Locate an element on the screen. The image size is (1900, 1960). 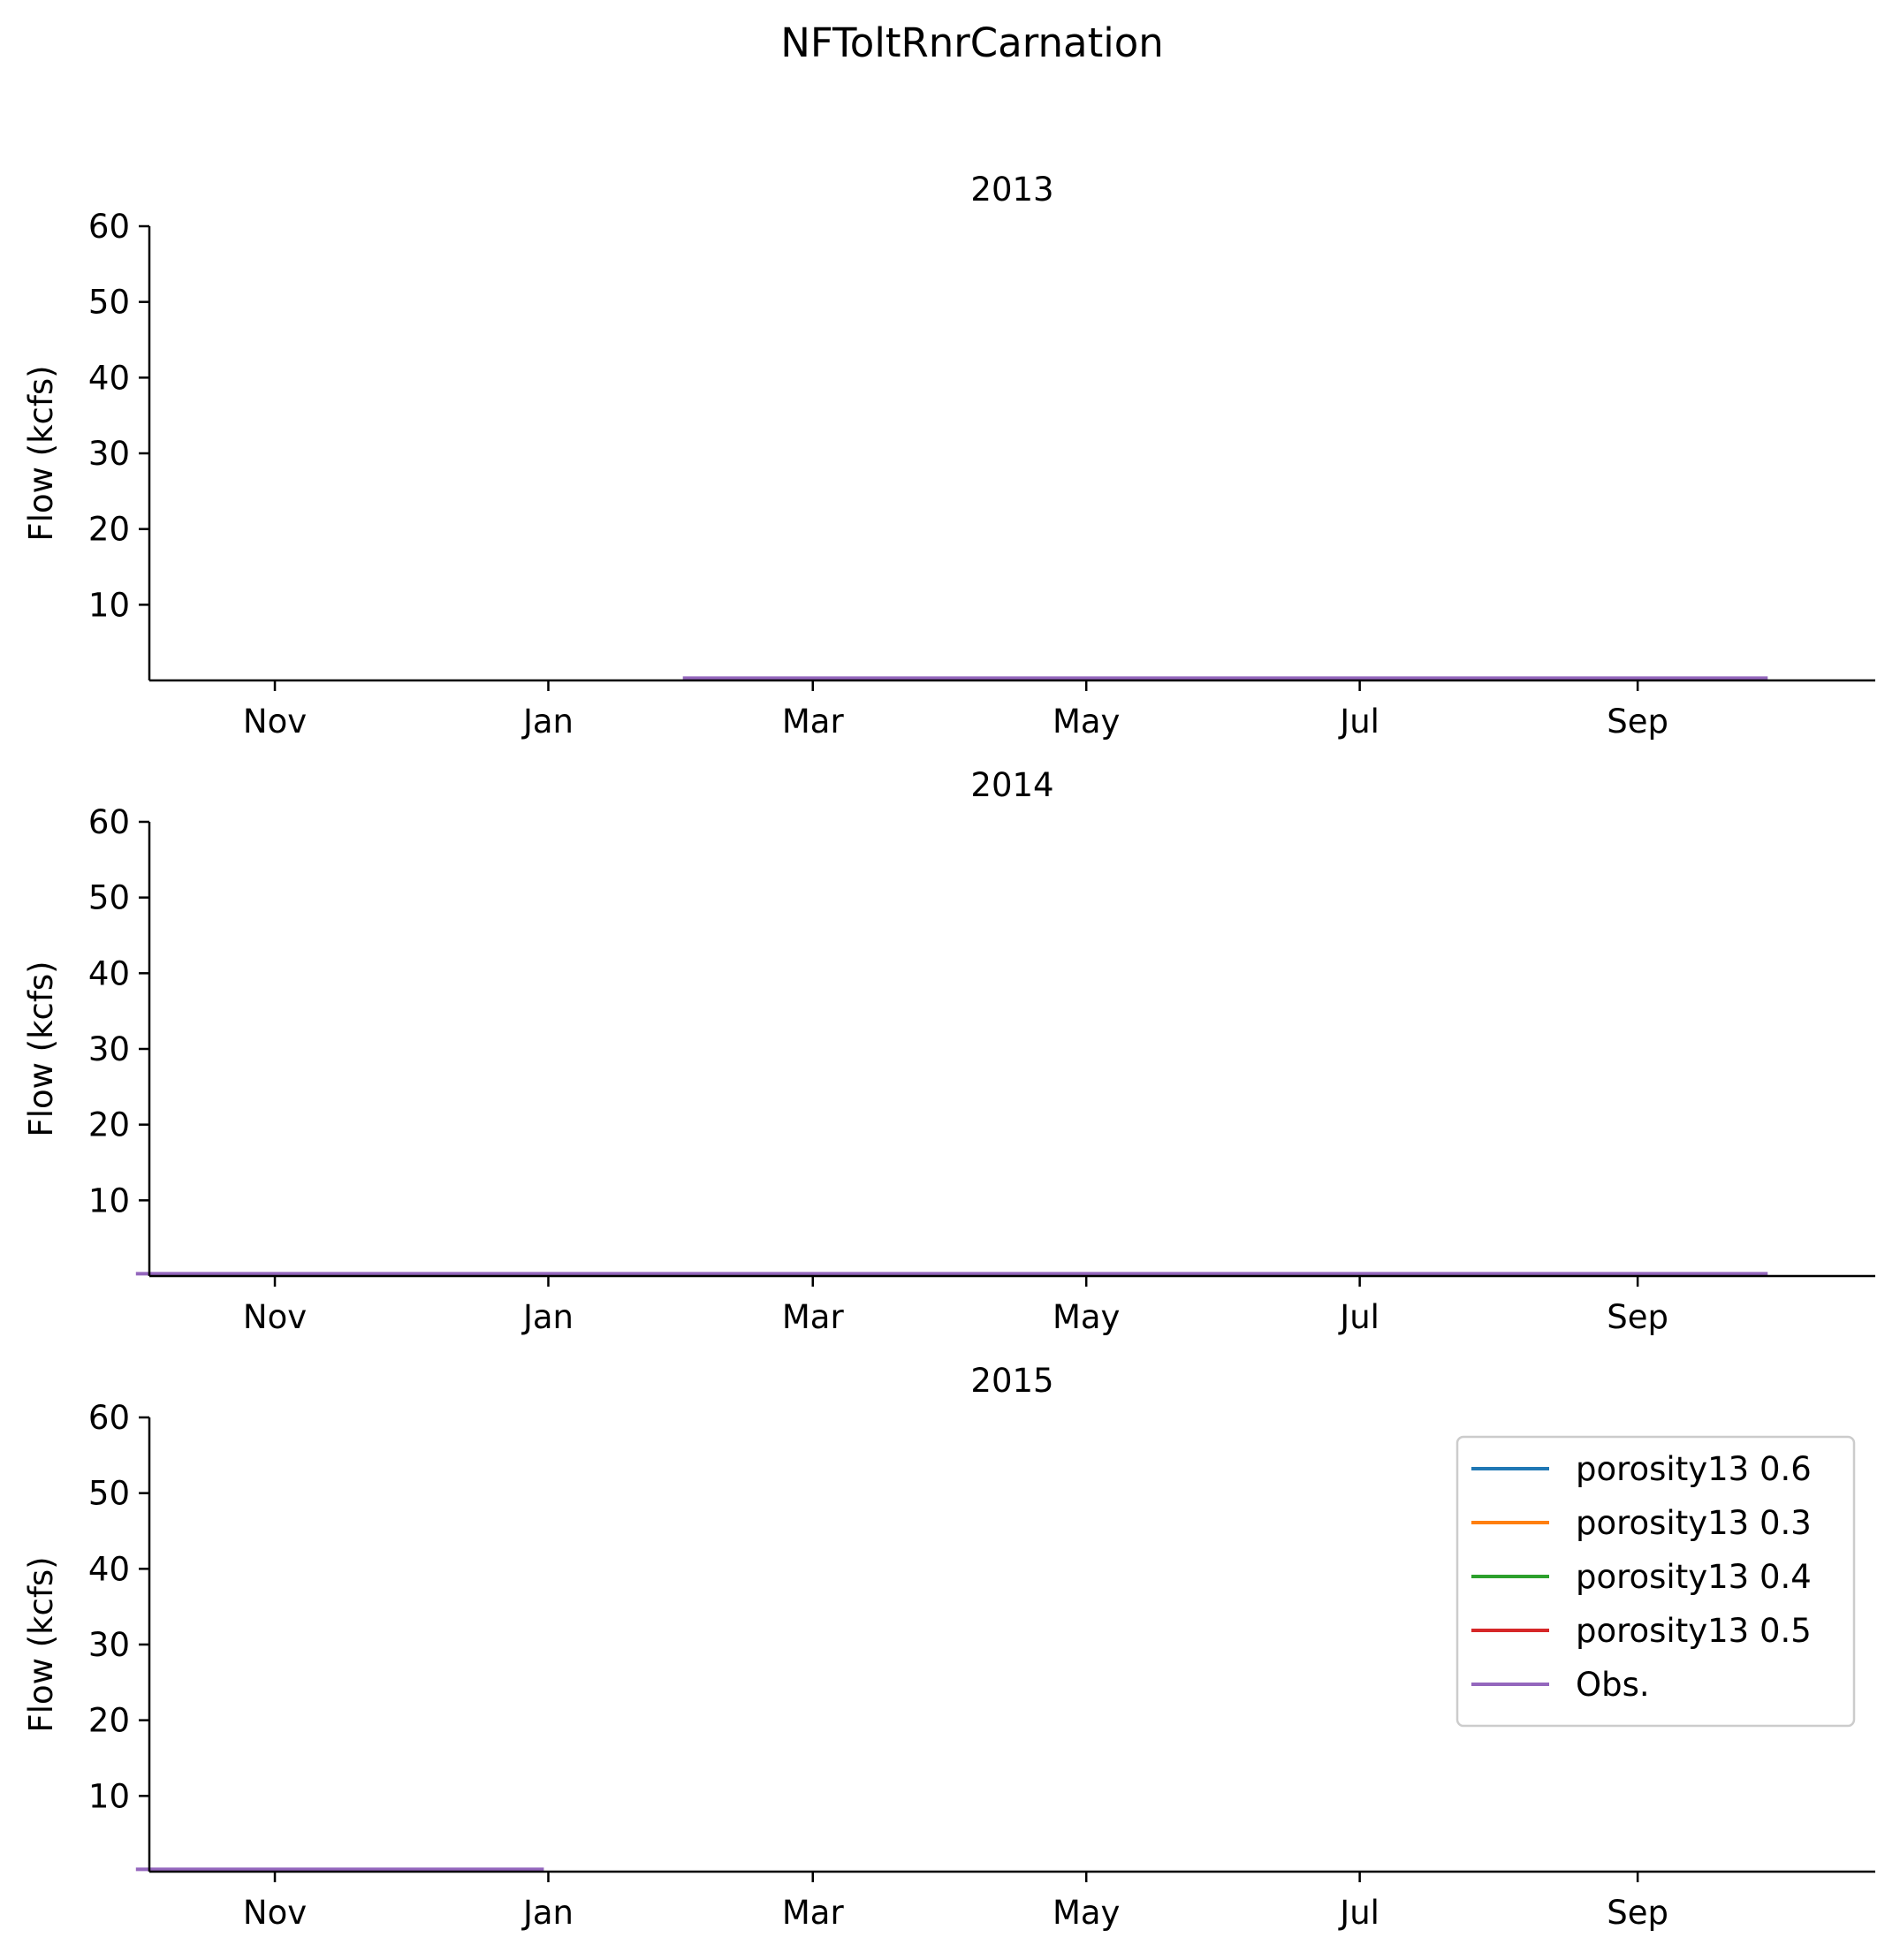
legend-label: porosity13 0.4 is located at coordinates (1694, 1577).